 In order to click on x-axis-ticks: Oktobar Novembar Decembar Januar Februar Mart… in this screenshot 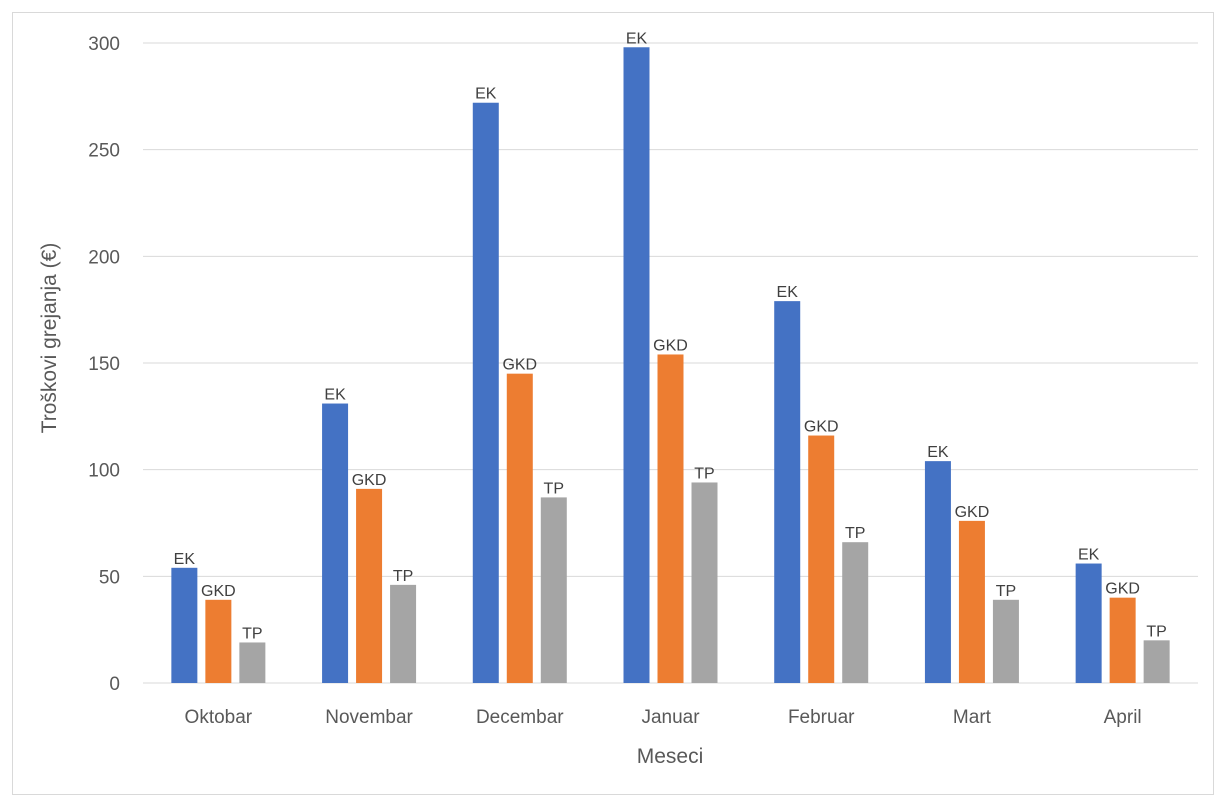, I will do `click(663, 717)`.